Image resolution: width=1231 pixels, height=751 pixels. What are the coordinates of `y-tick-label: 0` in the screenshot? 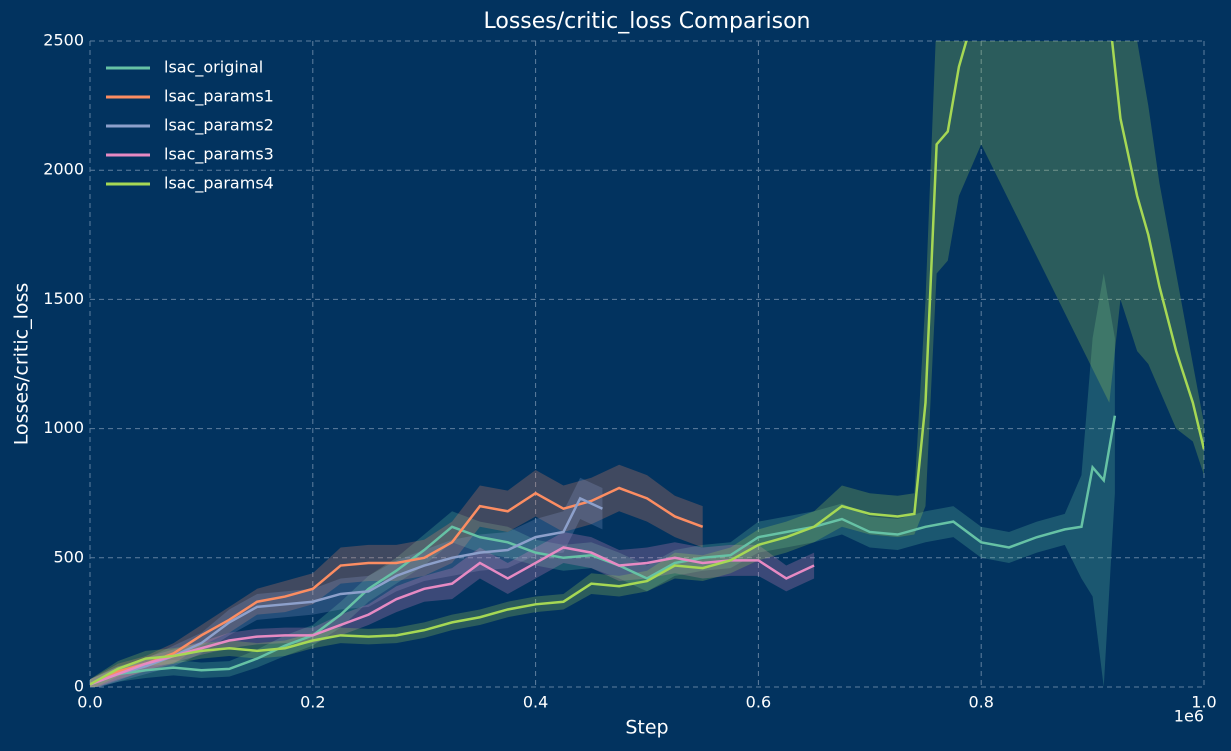 It's located at (79, 686).